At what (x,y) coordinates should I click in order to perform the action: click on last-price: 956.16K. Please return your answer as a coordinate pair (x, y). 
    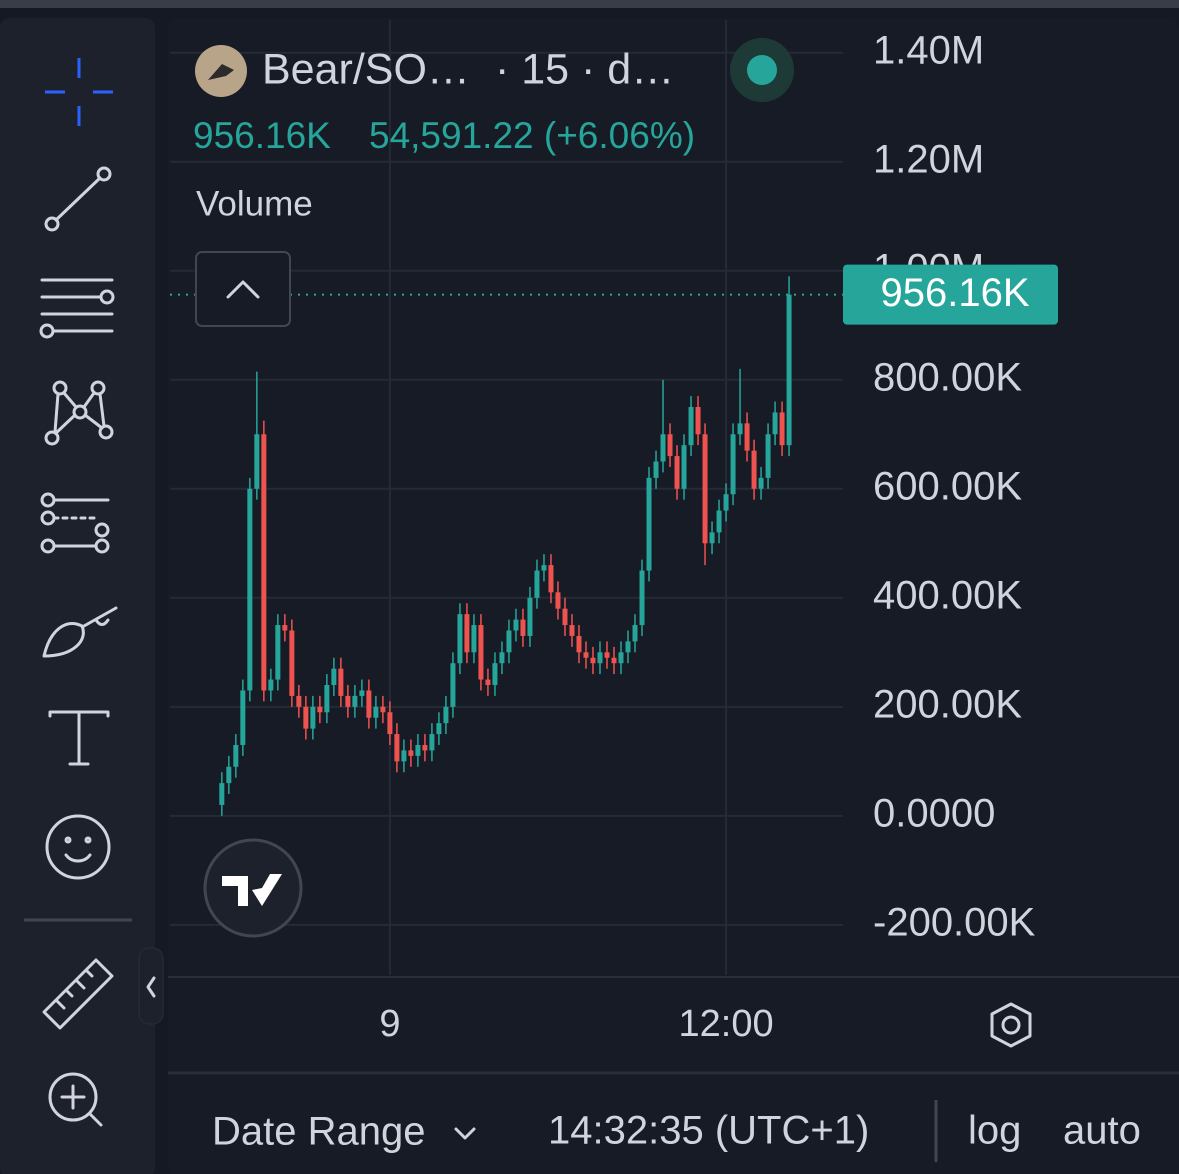
    Looking at the image, I should click on (262, 135).